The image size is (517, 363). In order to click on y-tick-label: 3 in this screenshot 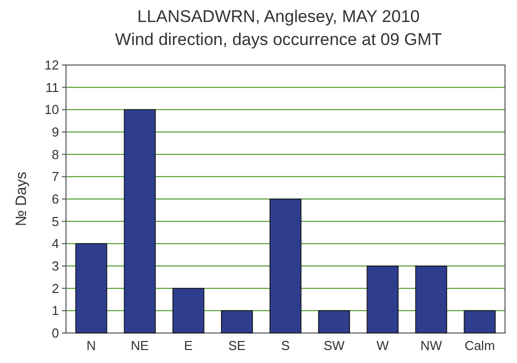, I will do `click(55, 266)`.